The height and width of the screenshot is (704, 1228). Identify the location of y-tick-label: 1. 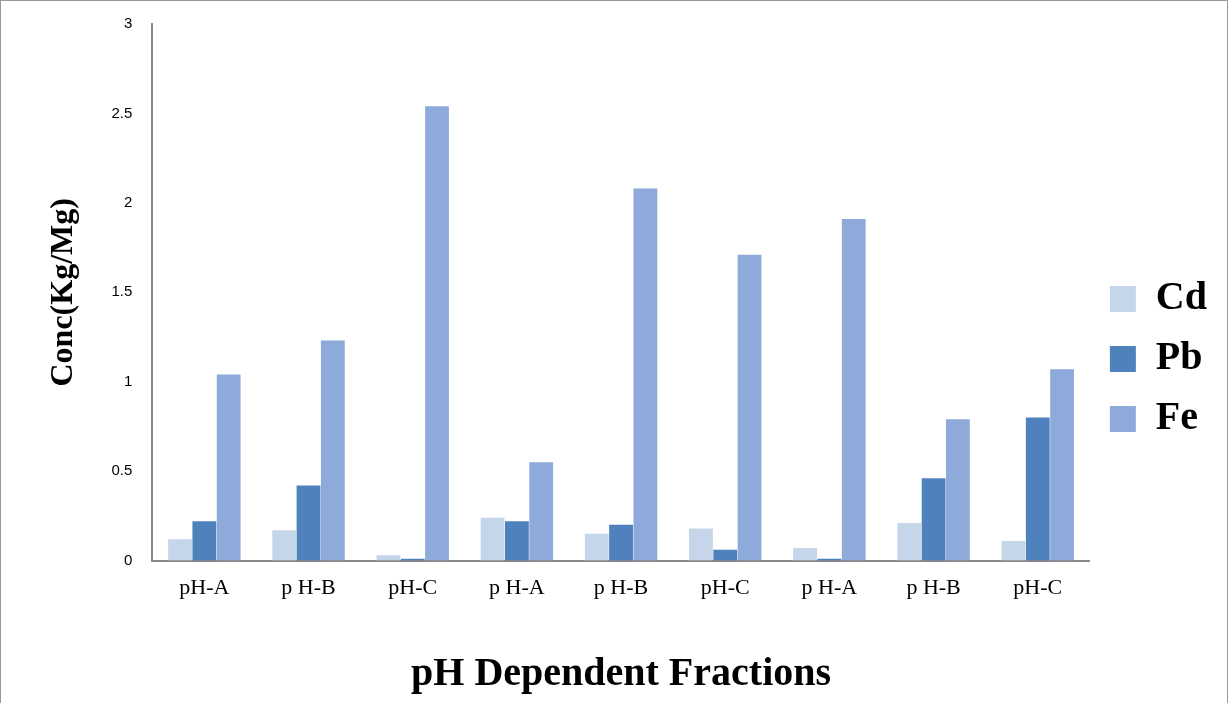
(128, 380).